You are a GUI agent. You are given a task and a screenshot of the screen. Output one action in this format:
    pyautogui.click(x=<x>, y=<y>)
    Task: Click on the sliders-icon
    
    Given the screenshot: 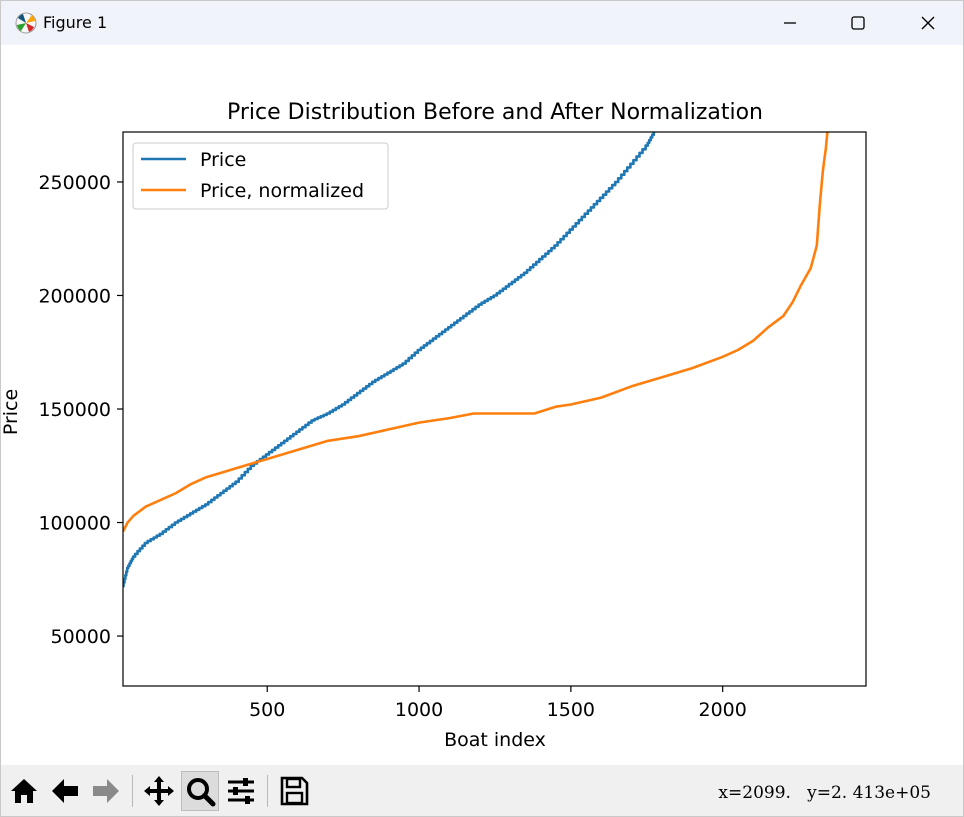 What is the action you would take?
    pyautogui.click(x=241, y=791)
    